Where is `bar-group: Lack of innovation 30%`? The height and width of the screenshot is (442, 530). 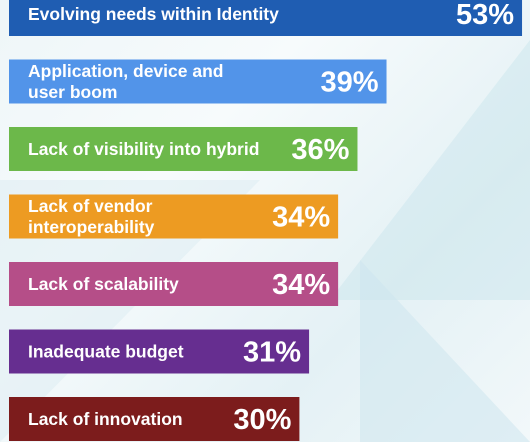
bar-group: Lack of innovation 30% is located at coordinates (154, 419).